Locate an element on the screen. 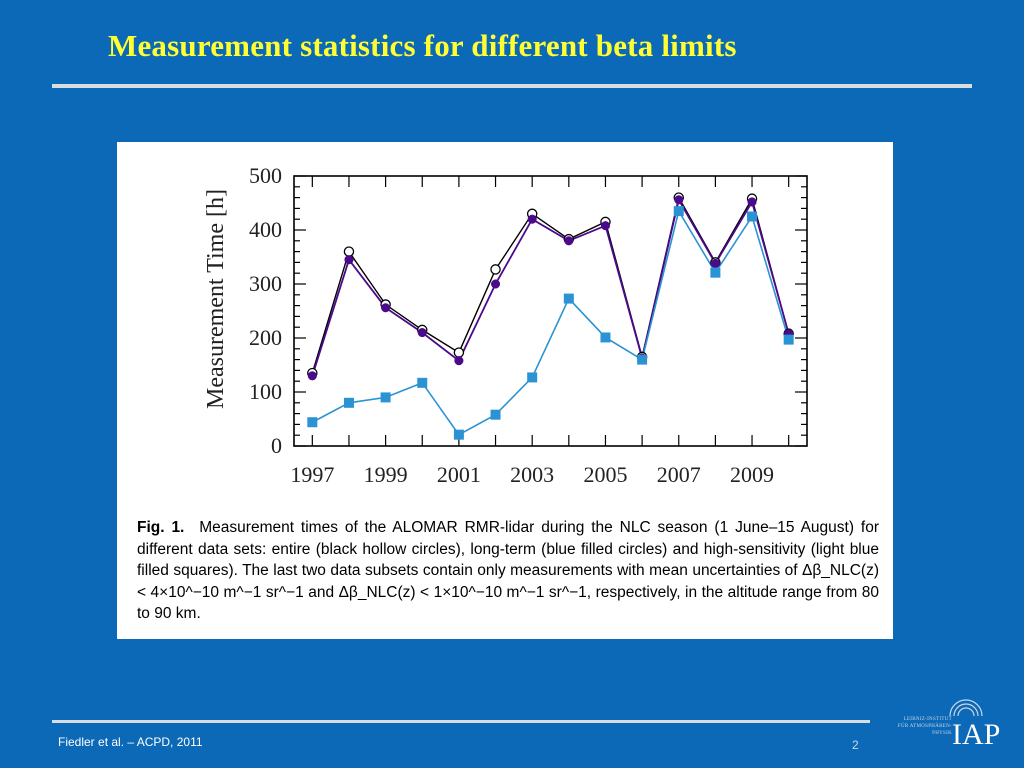  y-tick-label: 400 is located at coordinates (265, 229).